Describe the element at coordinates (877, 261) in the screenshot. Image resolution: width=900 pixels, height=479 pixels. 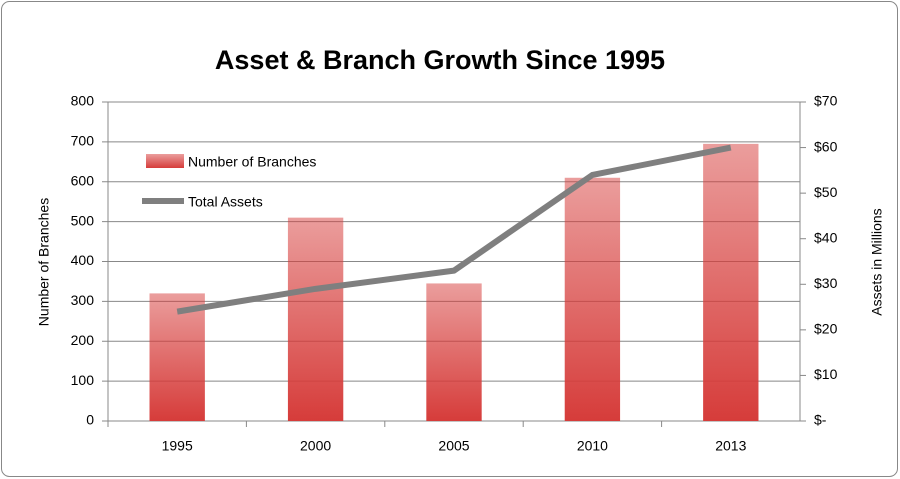
I see `y2-axis-title: Assets in Millions` at that location.